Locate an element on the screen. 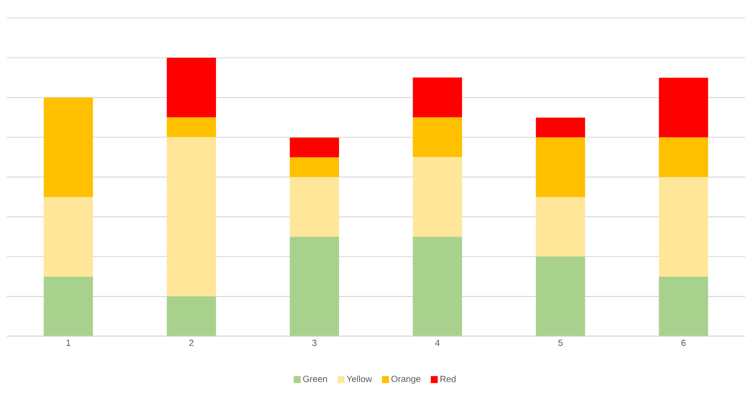 Image resolution: width=756 pixels, height=397 pixels. x-tick-label: 2 is located at coordinates (191, 343).